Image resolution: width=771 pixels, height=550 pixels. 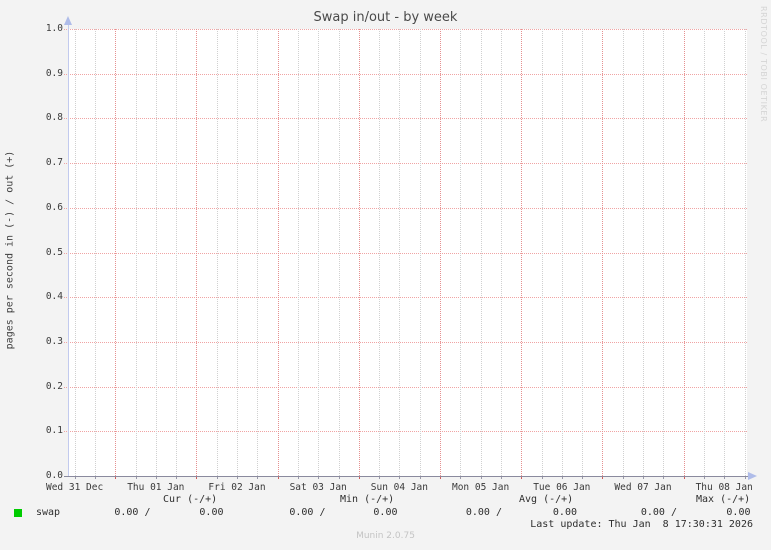 What do you see at coordinates (10, 250) in the screenshot?
I see `y-axis-label: pages per second in (-) / out (+)` at bounding box center [10, 250].